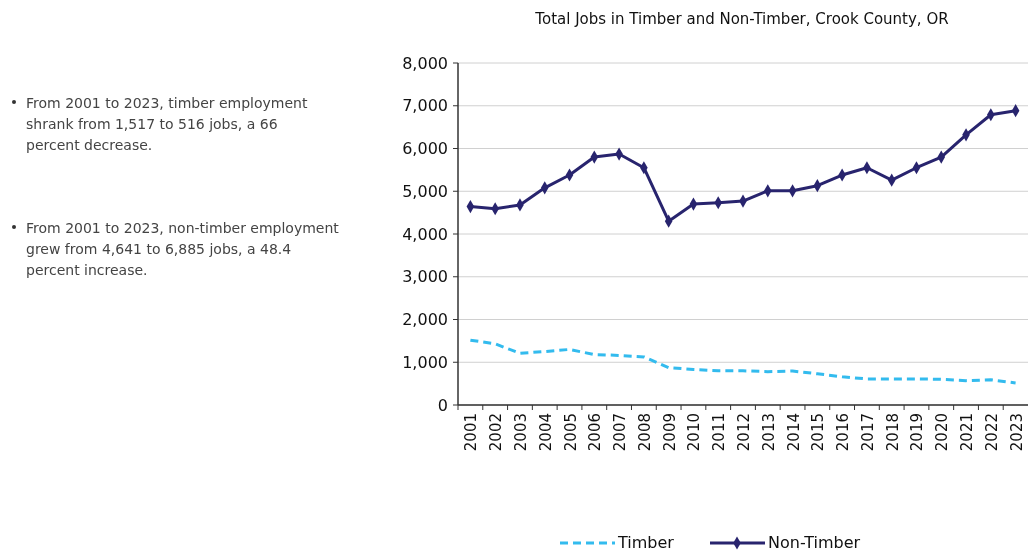 This screenshot has height=556, width=1034. What do you see at coordinates (694, 432) in the screenshot?
I see `x-tick-label: 2010` at bounding box center [694, 432].